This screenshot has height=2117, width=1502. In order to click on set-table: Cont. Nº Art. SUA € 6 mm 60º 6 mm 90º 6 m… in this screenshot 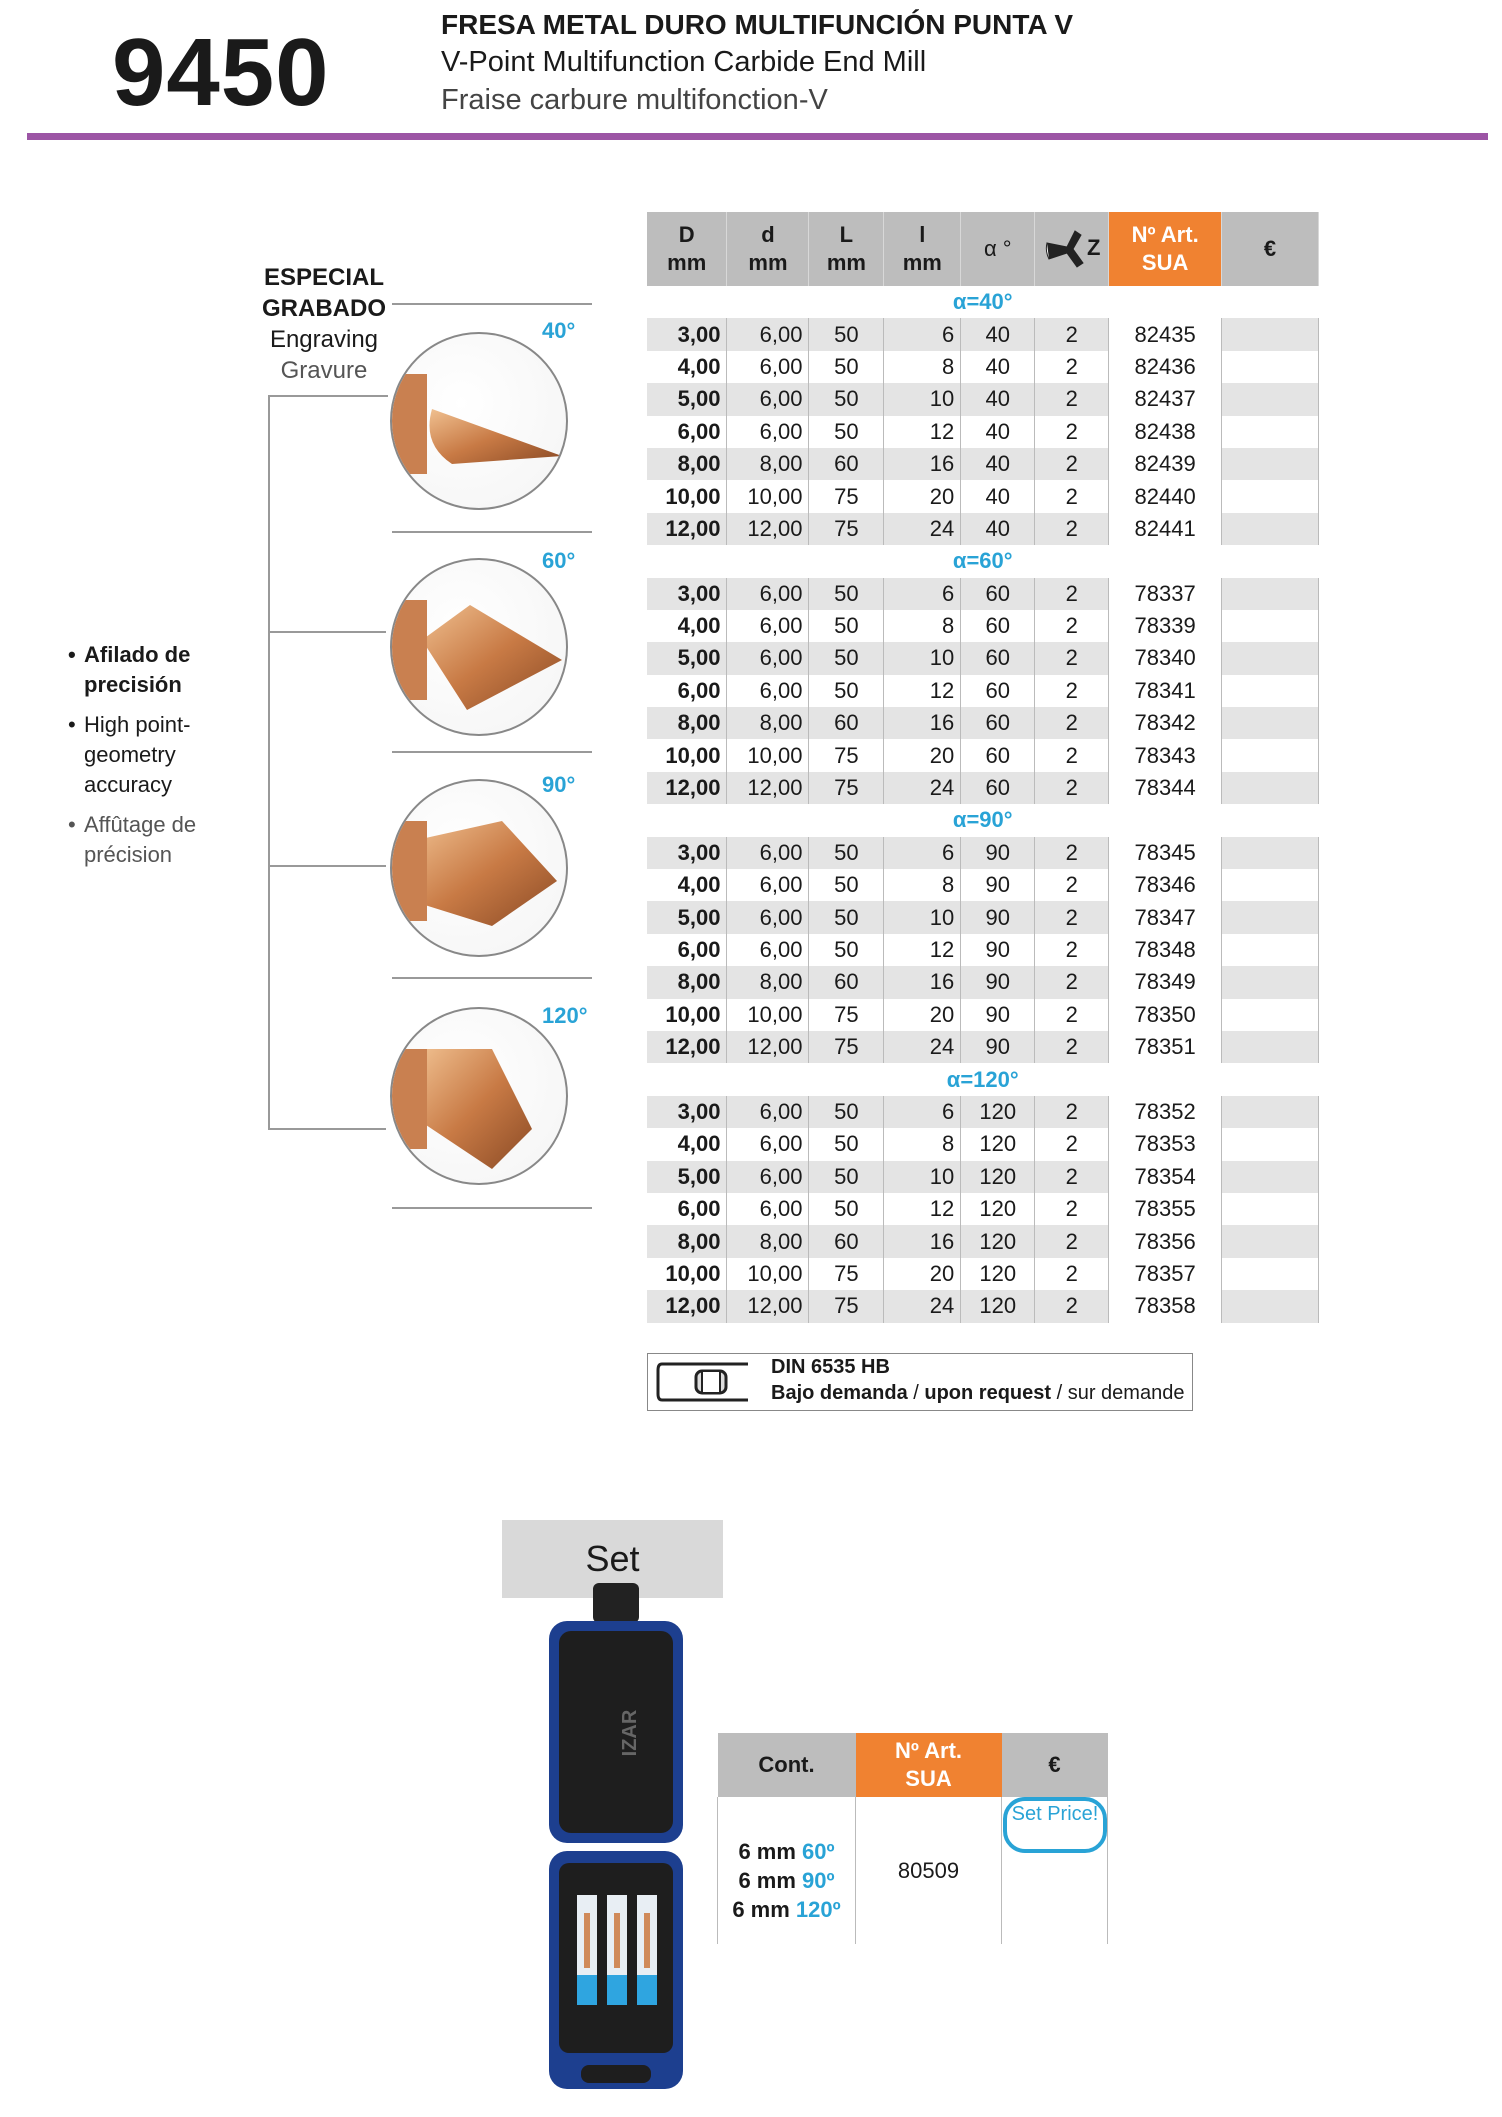, I will do `click(912, 1838)`.